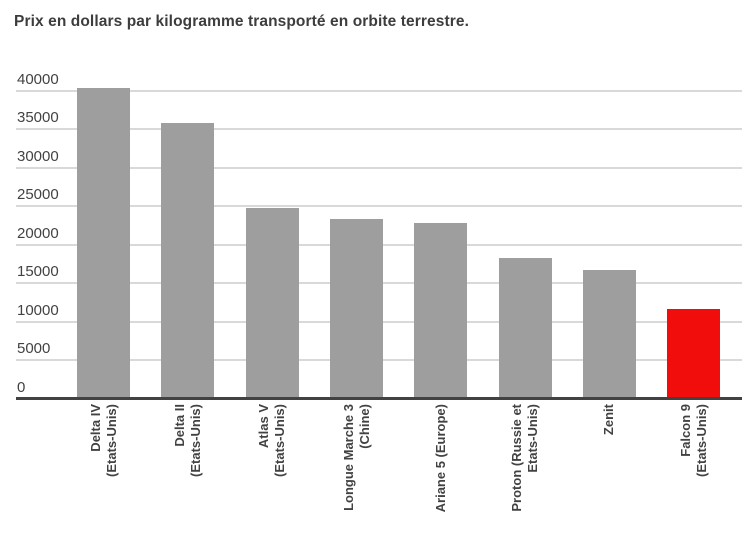 The image size is (742, 548). Describe the element at coordinates (21, 387) in the screenshot. I see `y-tick-label-0: 0` at that location.